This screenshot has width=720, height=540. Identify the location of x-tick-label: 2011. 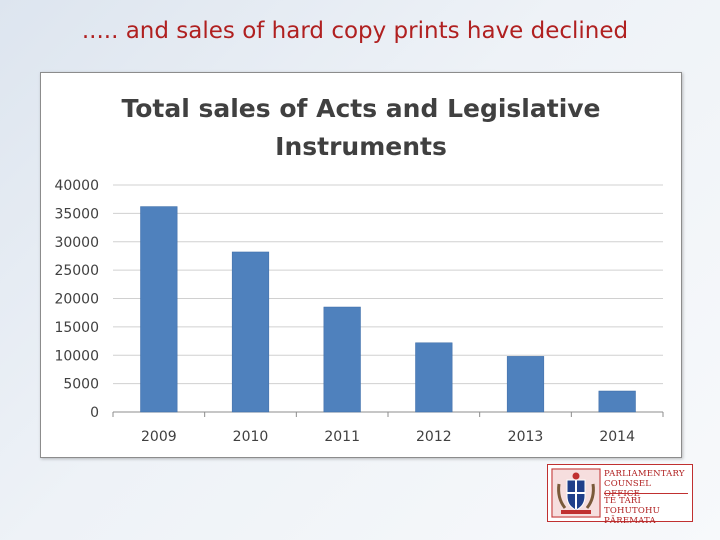
(342, 437).